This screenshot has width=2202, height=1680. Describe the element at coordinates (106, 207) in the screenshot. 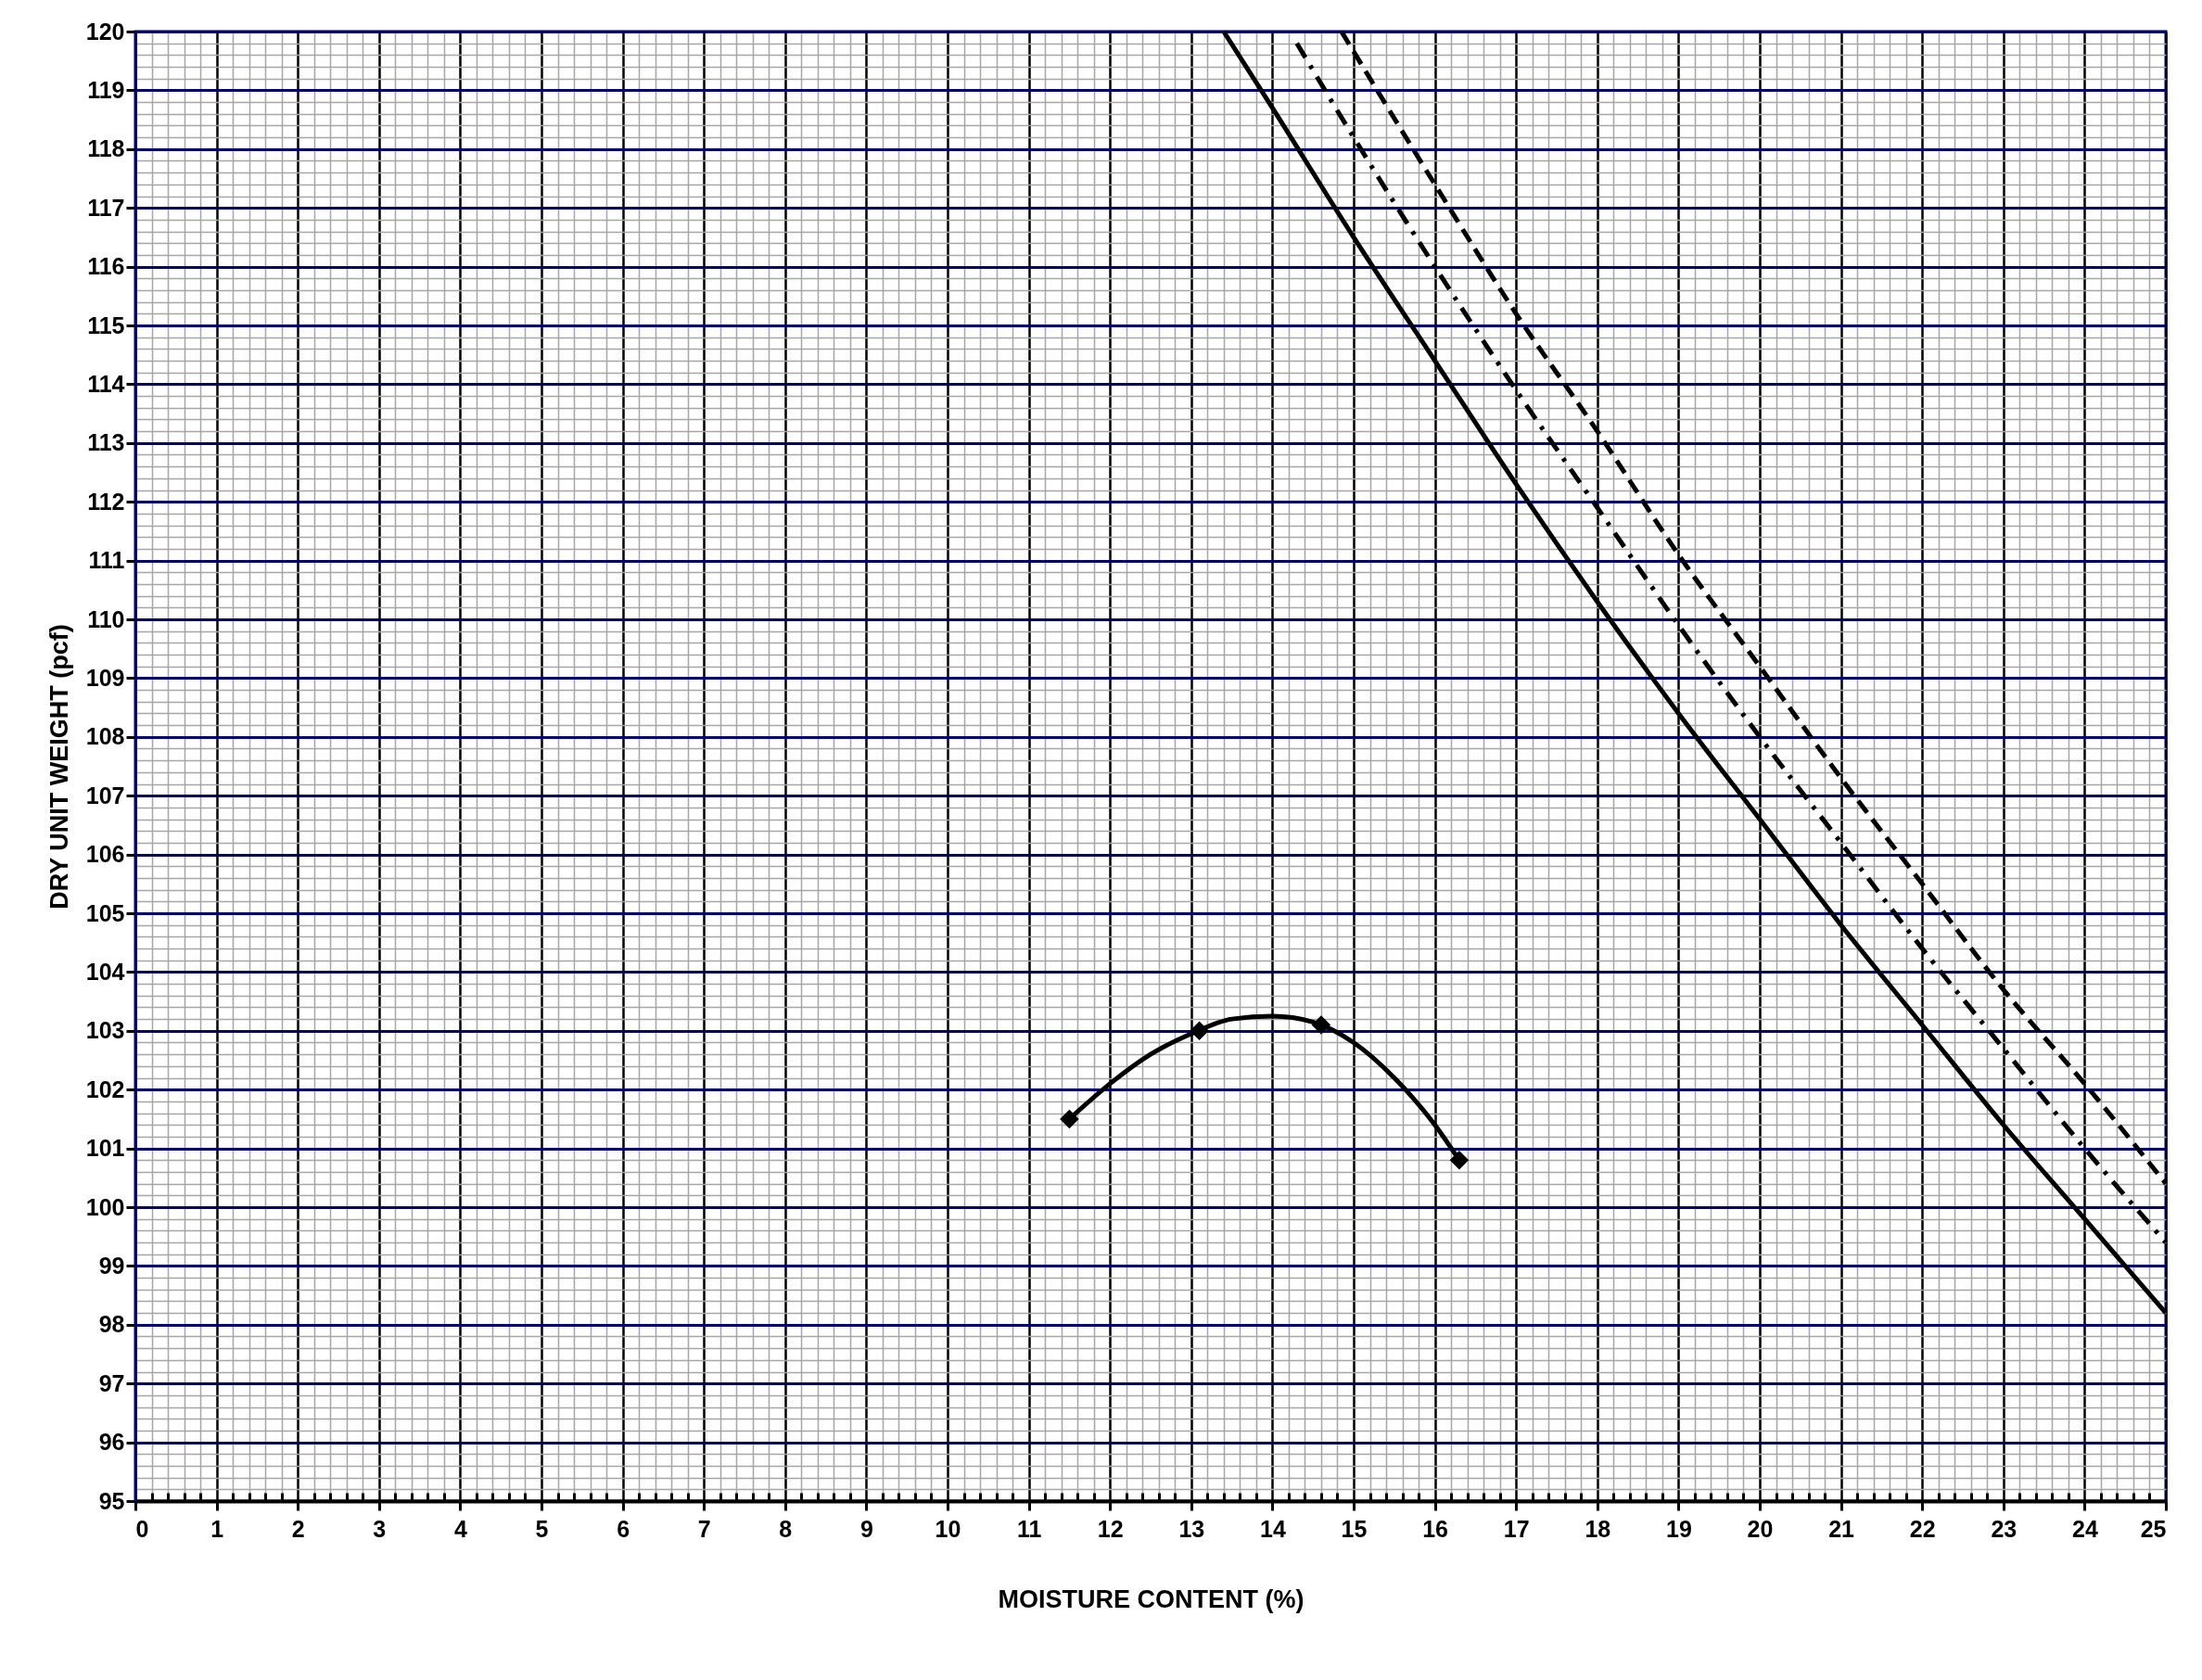

I see `y-tick-label: 117` at that location.